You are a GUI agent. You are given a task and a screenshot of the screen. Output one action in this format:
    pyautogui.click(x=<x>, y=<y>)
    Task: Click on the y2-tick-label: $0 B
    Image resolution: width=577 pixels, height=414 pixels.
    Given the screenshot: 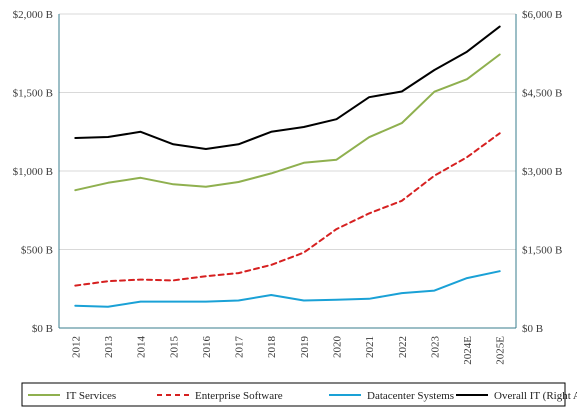 What is the action you would take?
    pyautogui.click(x=532, y=329)
    